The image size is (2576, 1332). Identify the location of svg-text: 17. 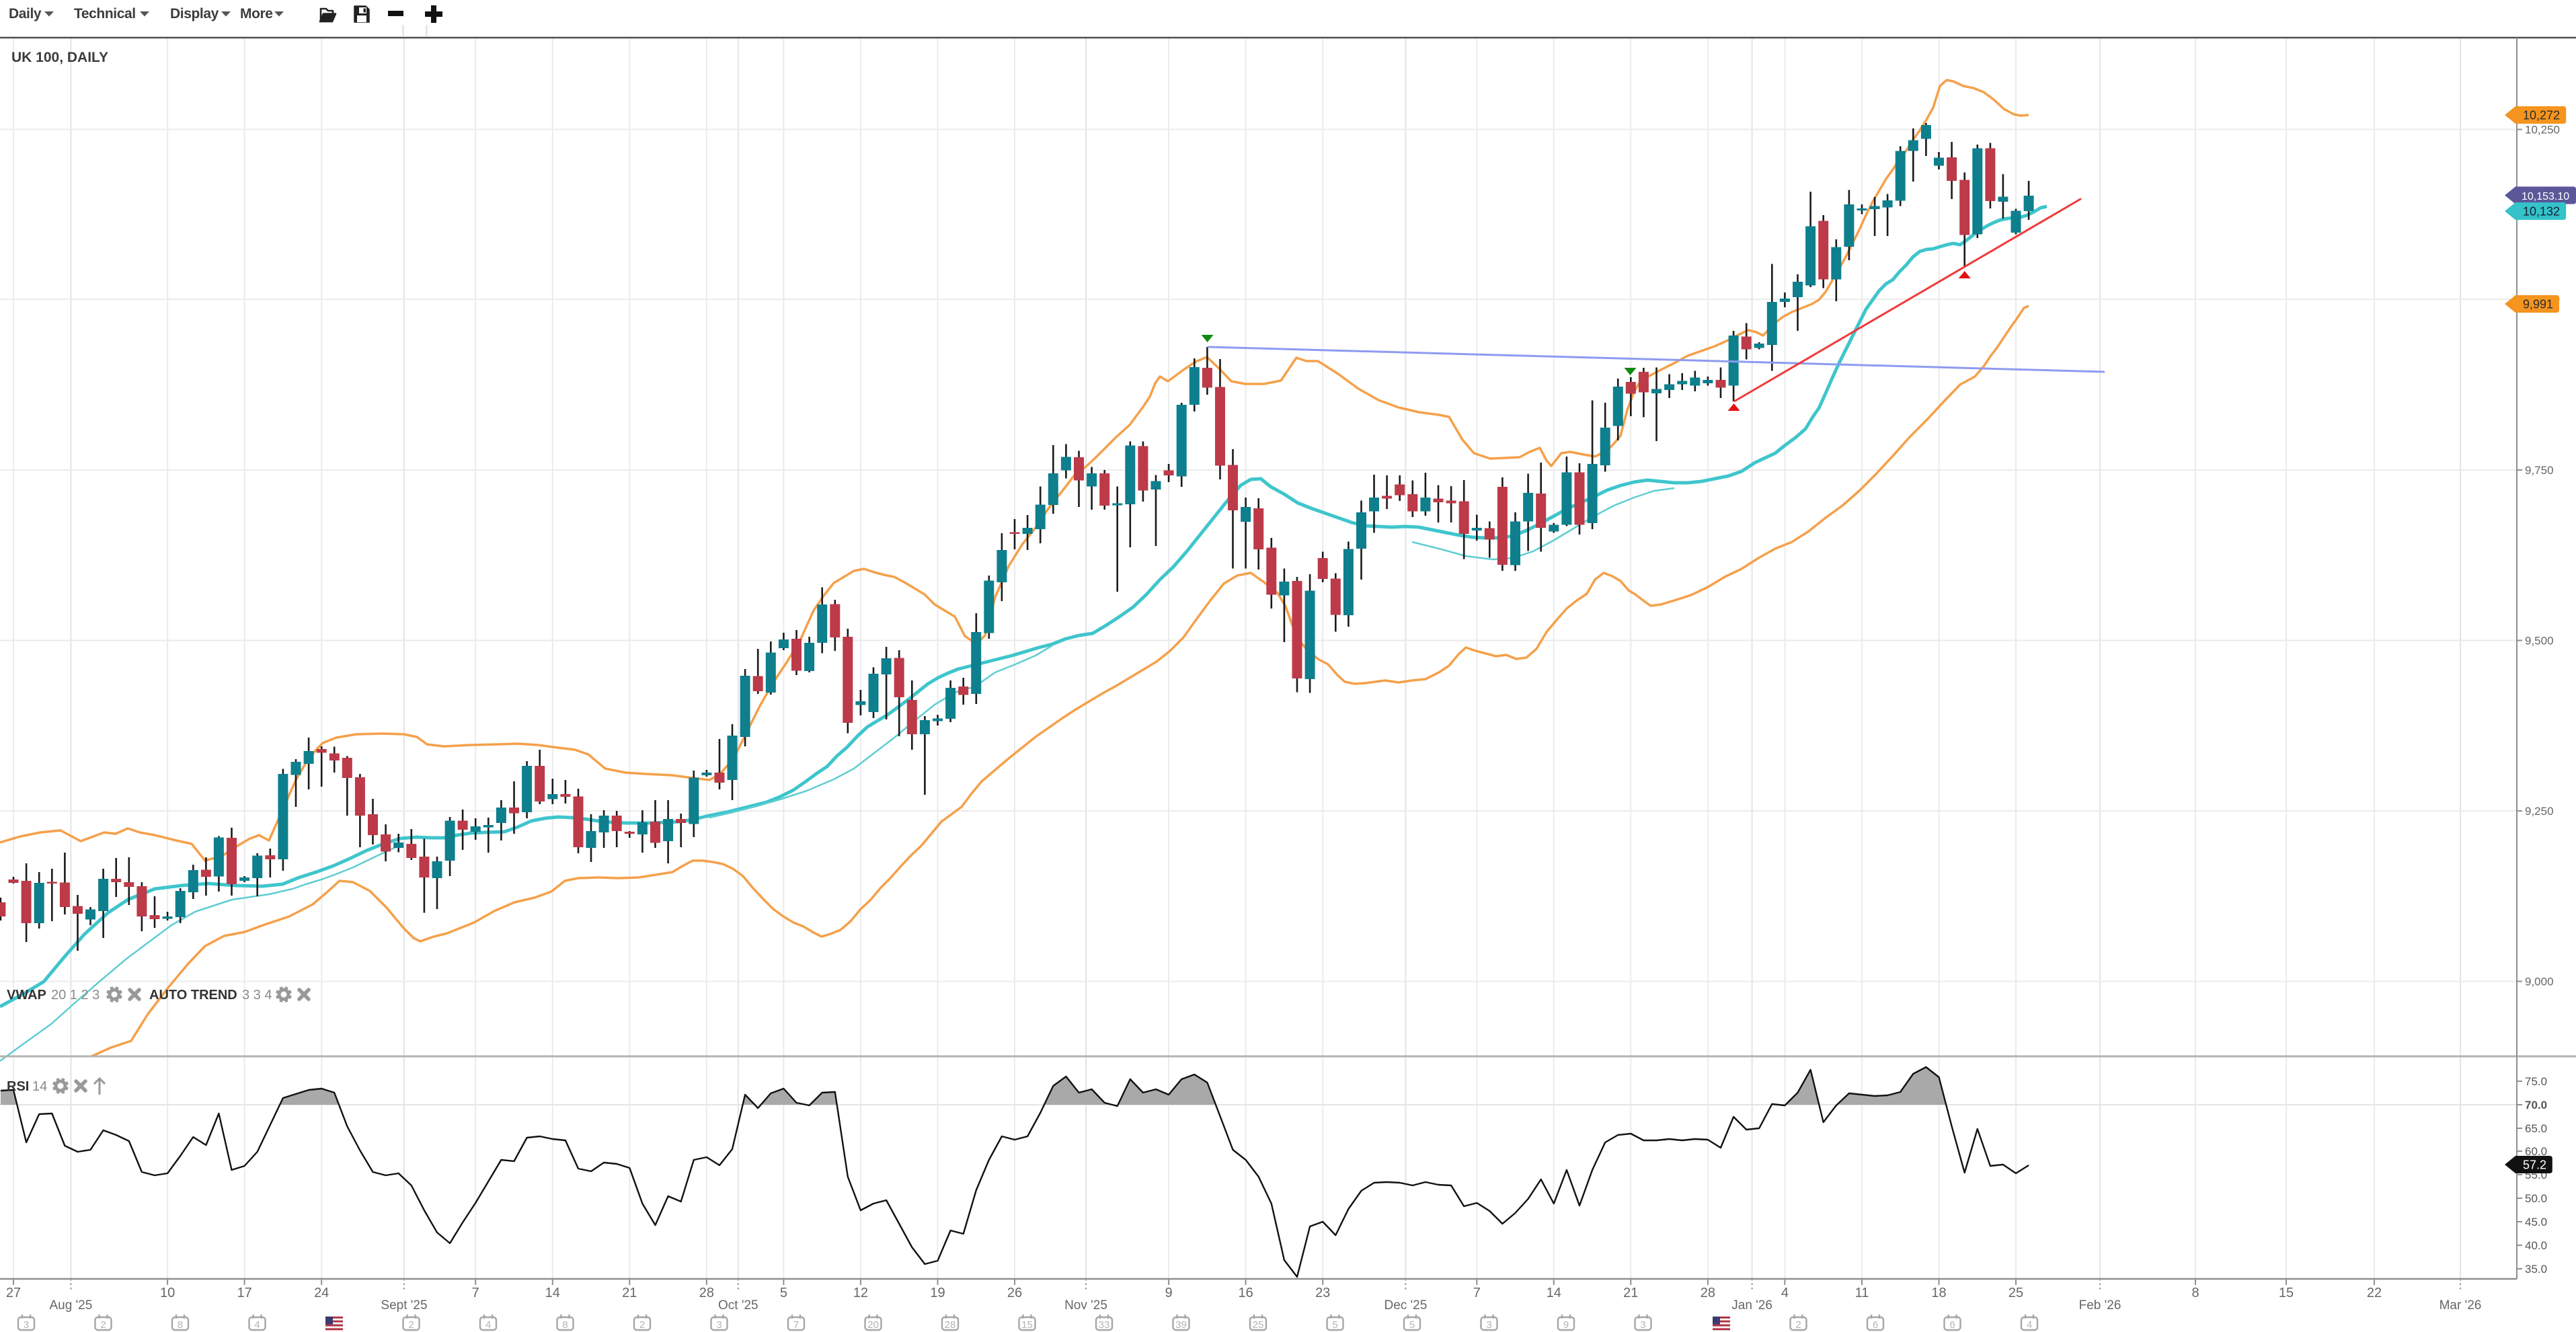
(244, 1293).